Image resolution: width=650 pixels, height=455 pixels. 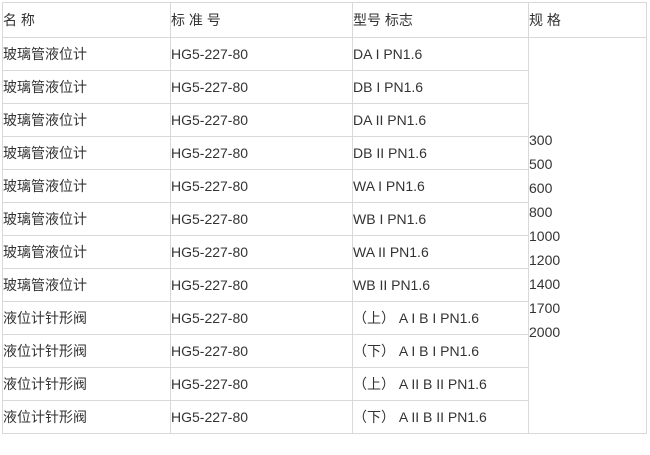 I want to click on cell-model-mark: （下） A I B I PN1.6, so click(x=440, y=351).